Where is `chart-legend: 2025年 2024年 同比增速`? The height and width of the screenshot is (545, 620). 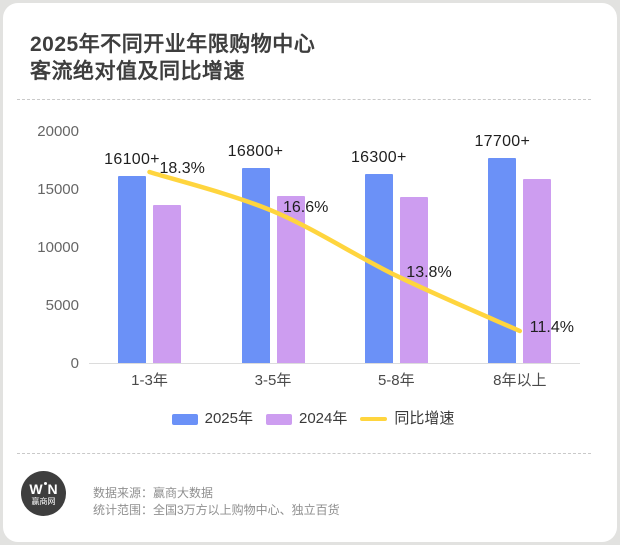 chart-legend: 2025年 2024年 同比增速 is located at coordinates (310, 419).